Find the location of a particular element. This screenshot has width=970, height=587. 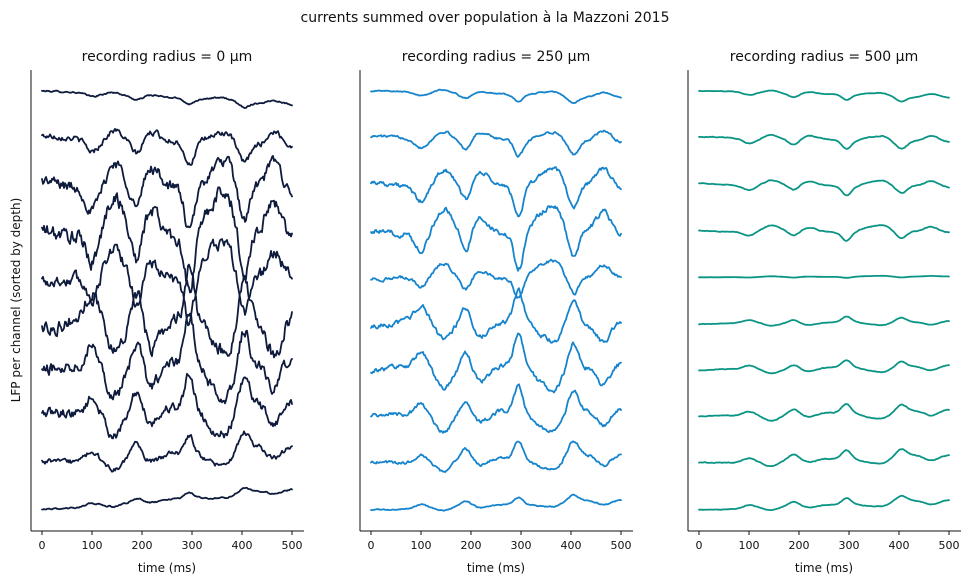

panel-title: recording radius = 250 µm is located at coordinates (496, 57).